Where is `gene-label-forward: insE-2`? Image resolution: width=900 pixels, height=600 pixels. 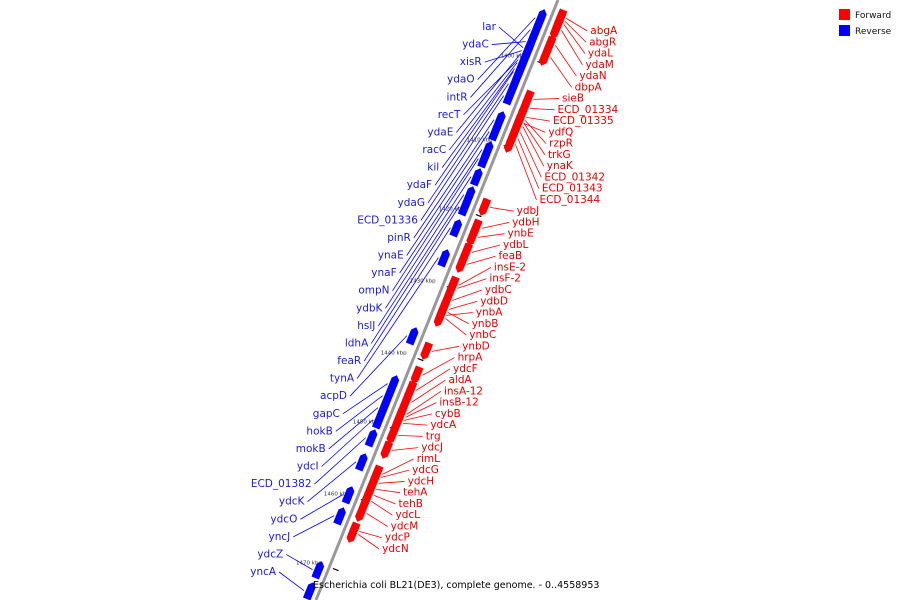
gene-label-forward: insE-2 is located at coordinates (510, 267).